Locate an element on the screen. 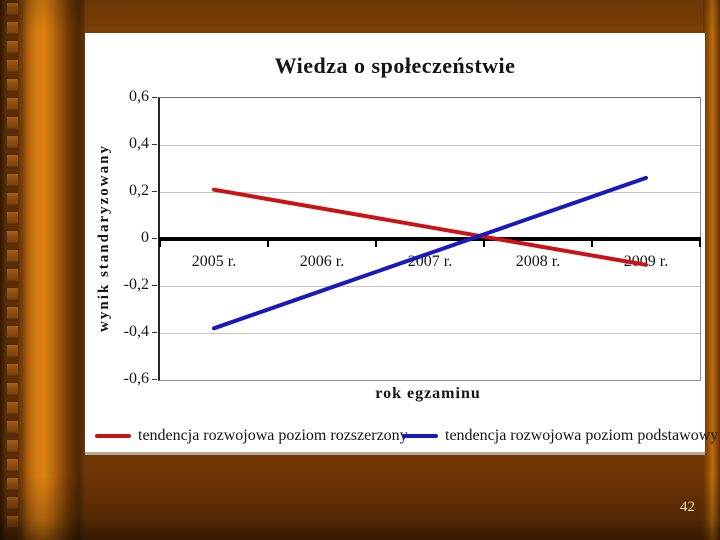 Image resolution: width=720 pixels, height=540 pixels. y-tick-label: 0,4 is located at coordinates (139, 143).